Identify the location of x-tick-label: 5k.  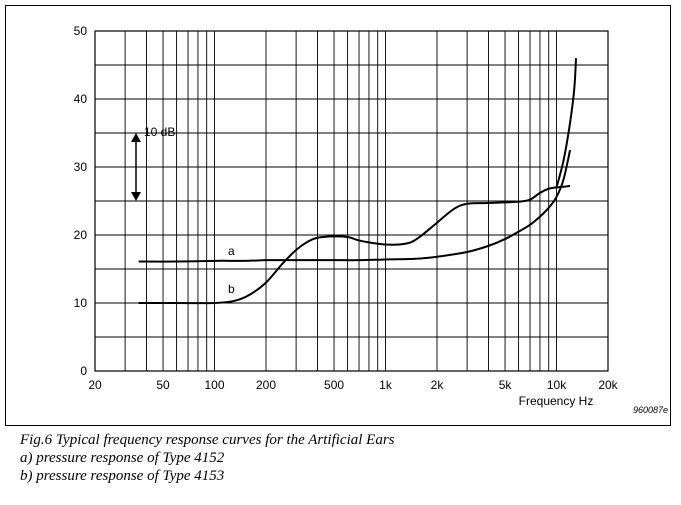
(506, 385).